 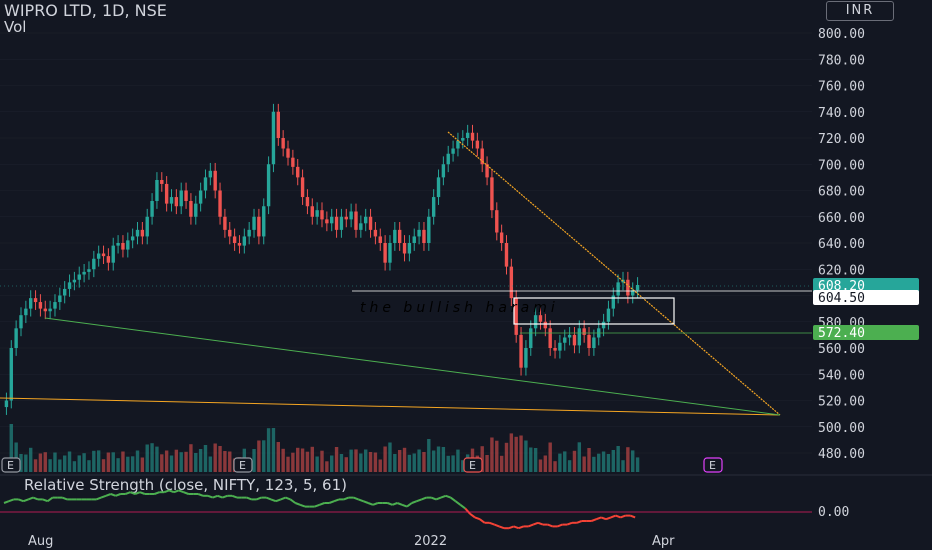 What do you see at coordinates (866, 333) in the screenshot?
I see `price-label-572.40: 572.40` at bounding box center [866, 333].